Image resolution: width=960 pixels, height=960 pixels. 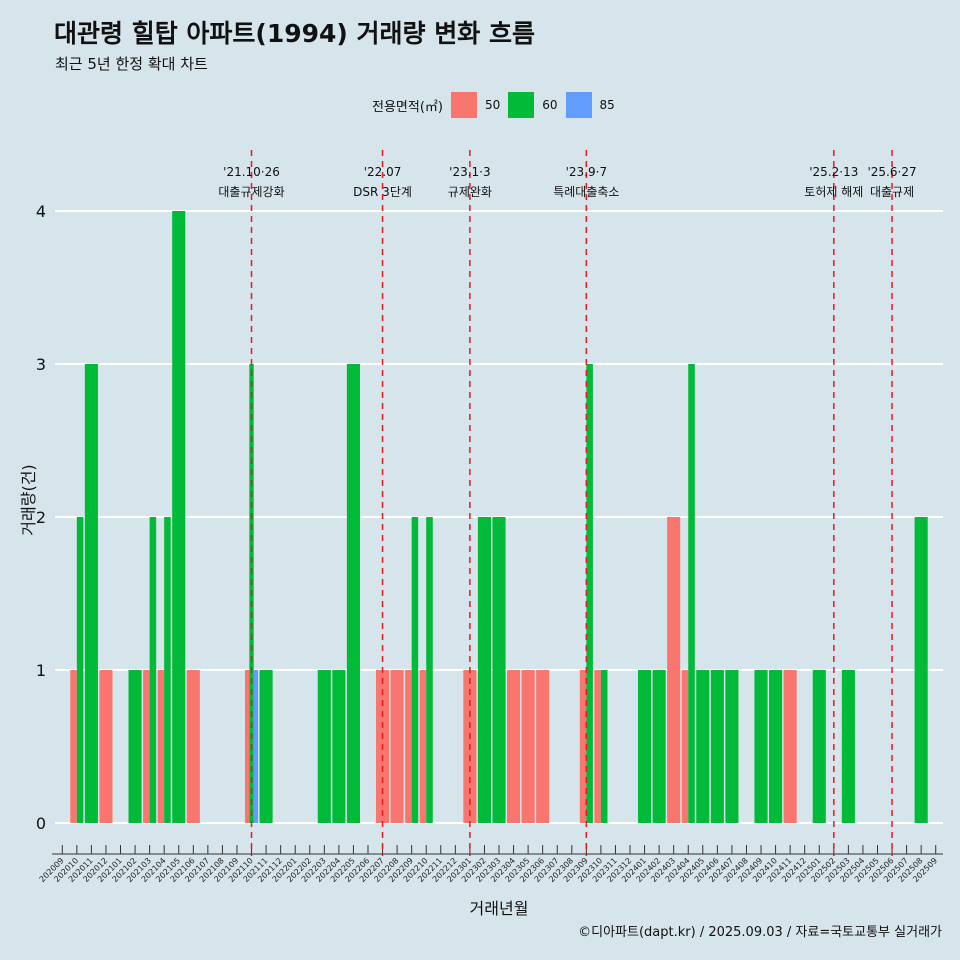 I want to click on legend-title: 전용면적(㎡), so click(x=407, y=107).